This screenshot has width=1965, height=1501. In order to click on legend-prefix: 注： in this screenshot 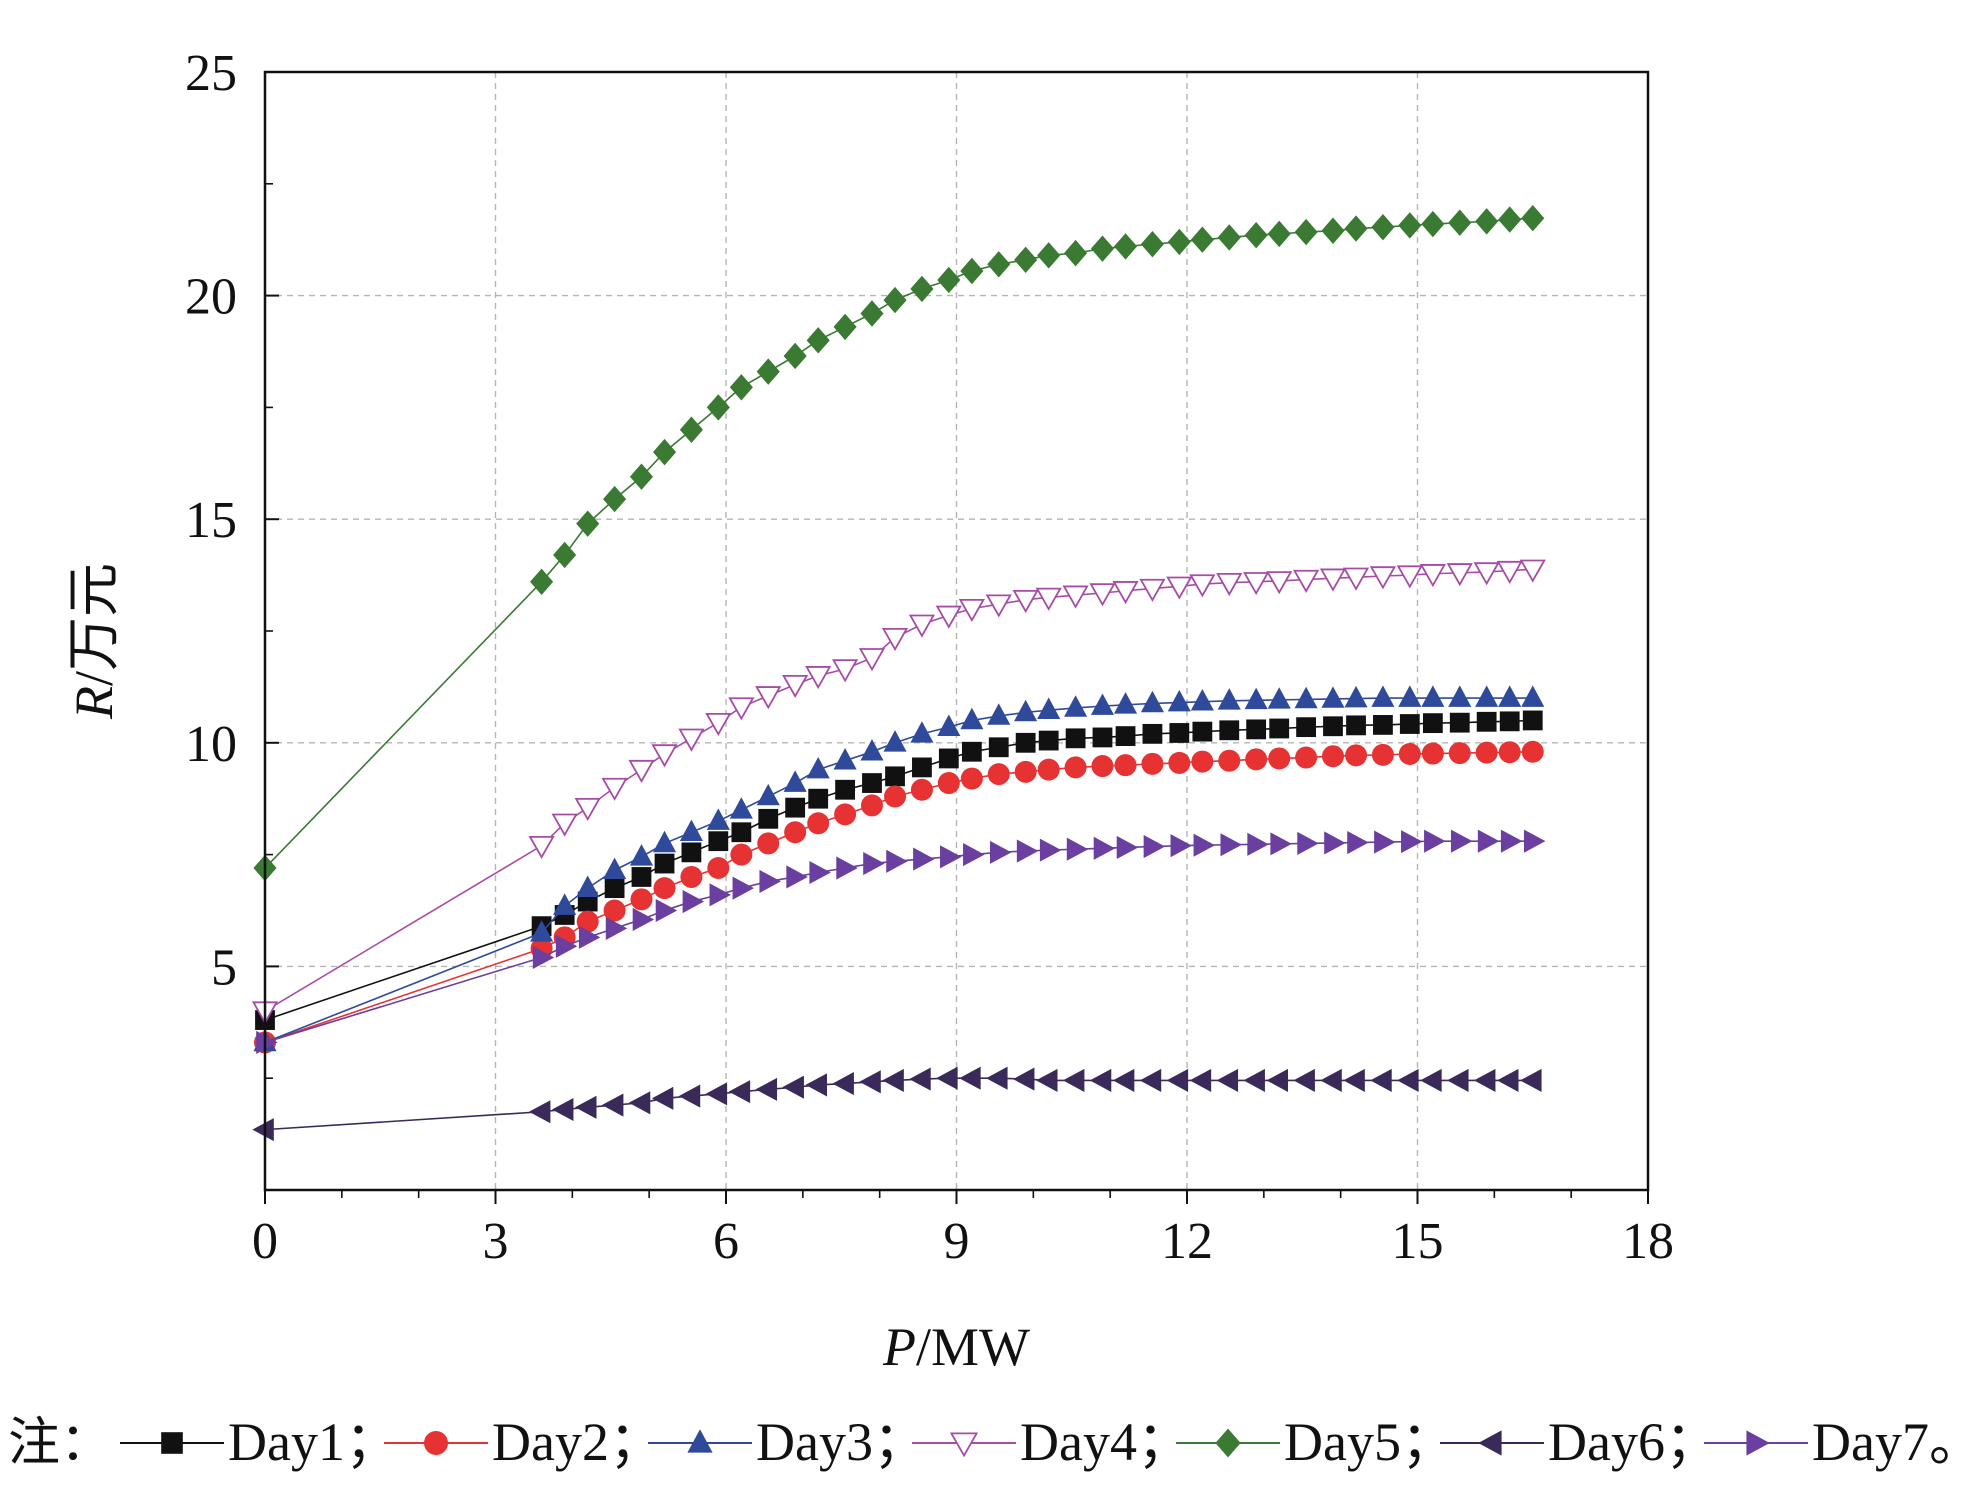, I will do `click(60, 1443)`.